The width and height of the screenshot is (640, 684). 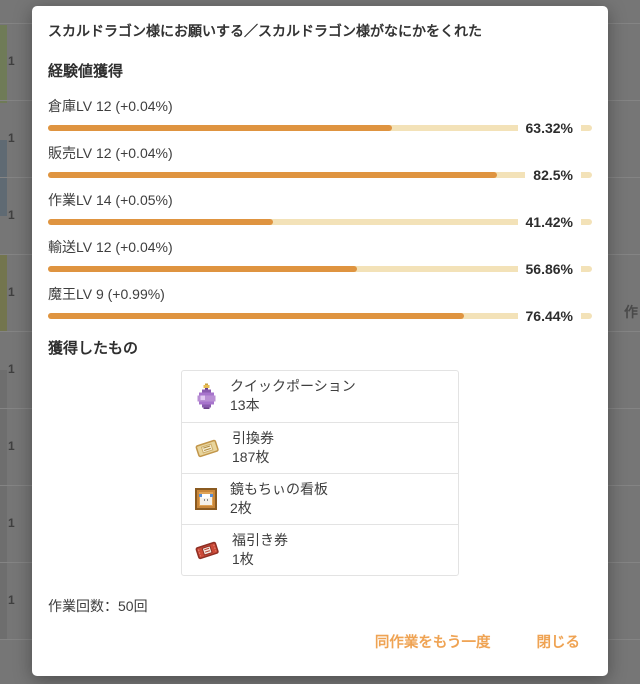 What do you see at coordinates (206, 396) in the screenshot?
I see `quick-potion-icon` at bounding box center [206, 396].